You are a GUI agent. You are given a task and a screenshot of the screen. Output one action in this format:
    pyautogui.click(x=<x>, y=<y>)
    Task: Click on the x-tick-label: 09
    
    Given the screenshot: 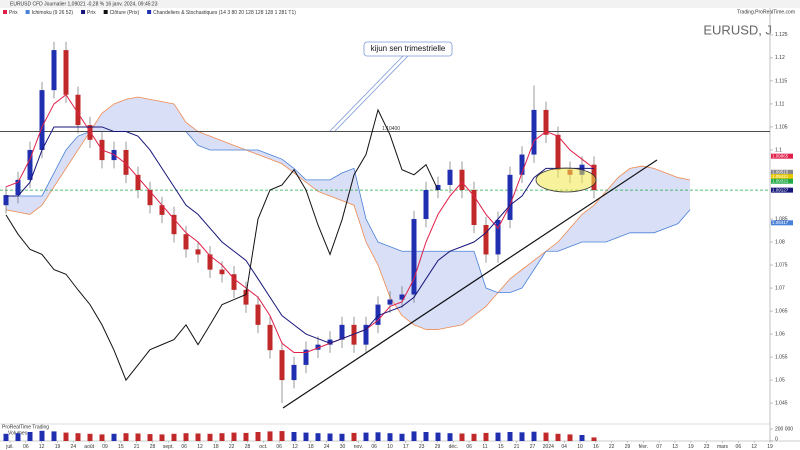 What is the action you would take?
    pyautogui.click(x=105, y=447)
    